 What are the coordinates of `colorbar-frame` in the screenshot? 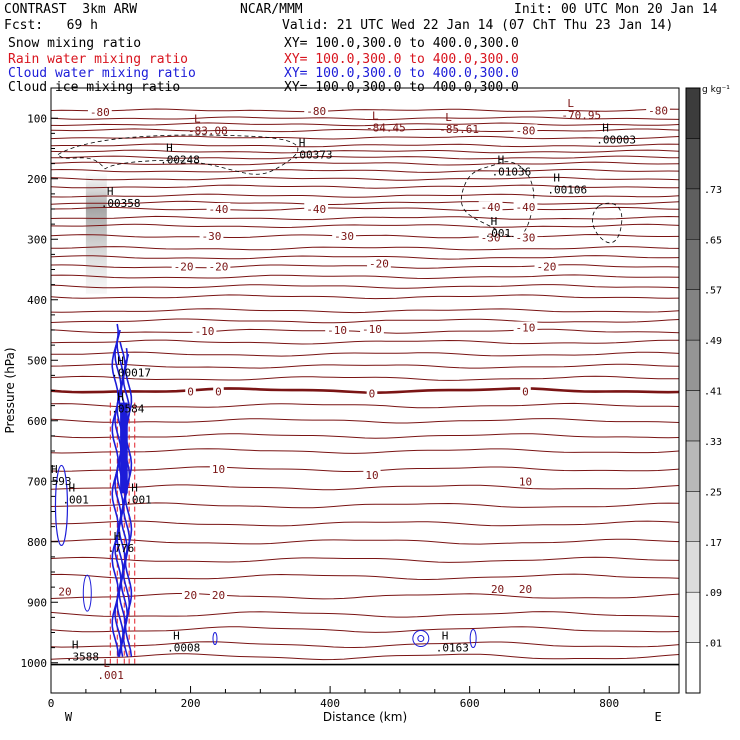 It's located at (693, 390).